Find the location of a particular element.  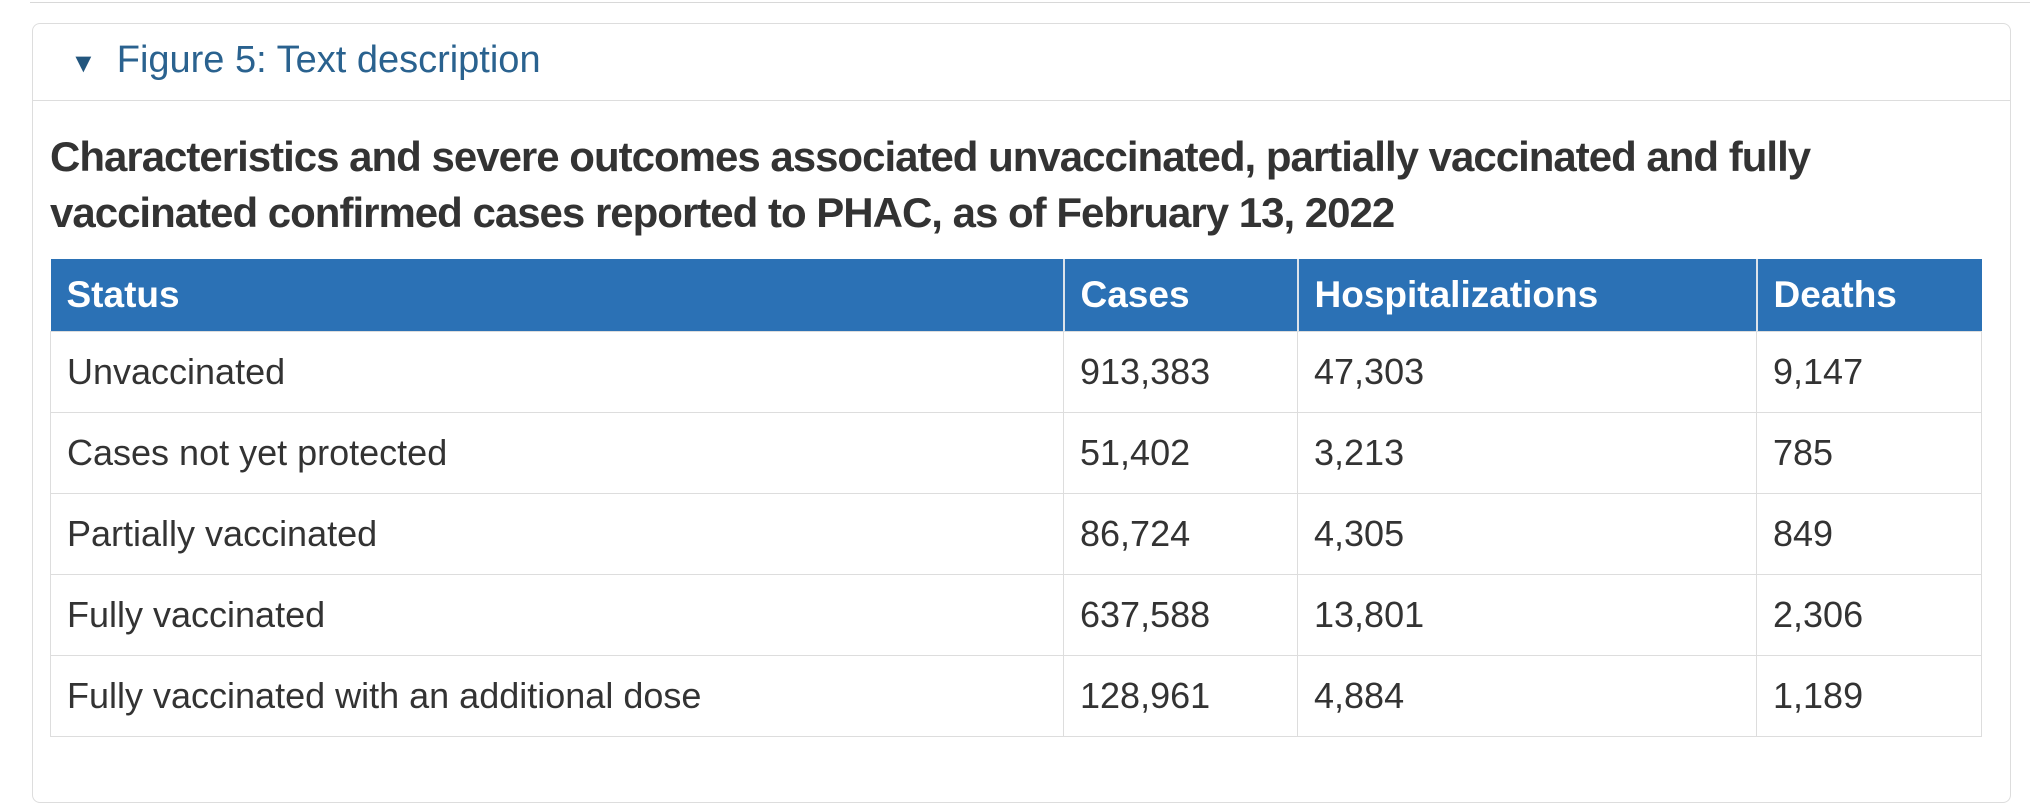

cell-status: Fully vaccinated is located at coordinates (557, 615).